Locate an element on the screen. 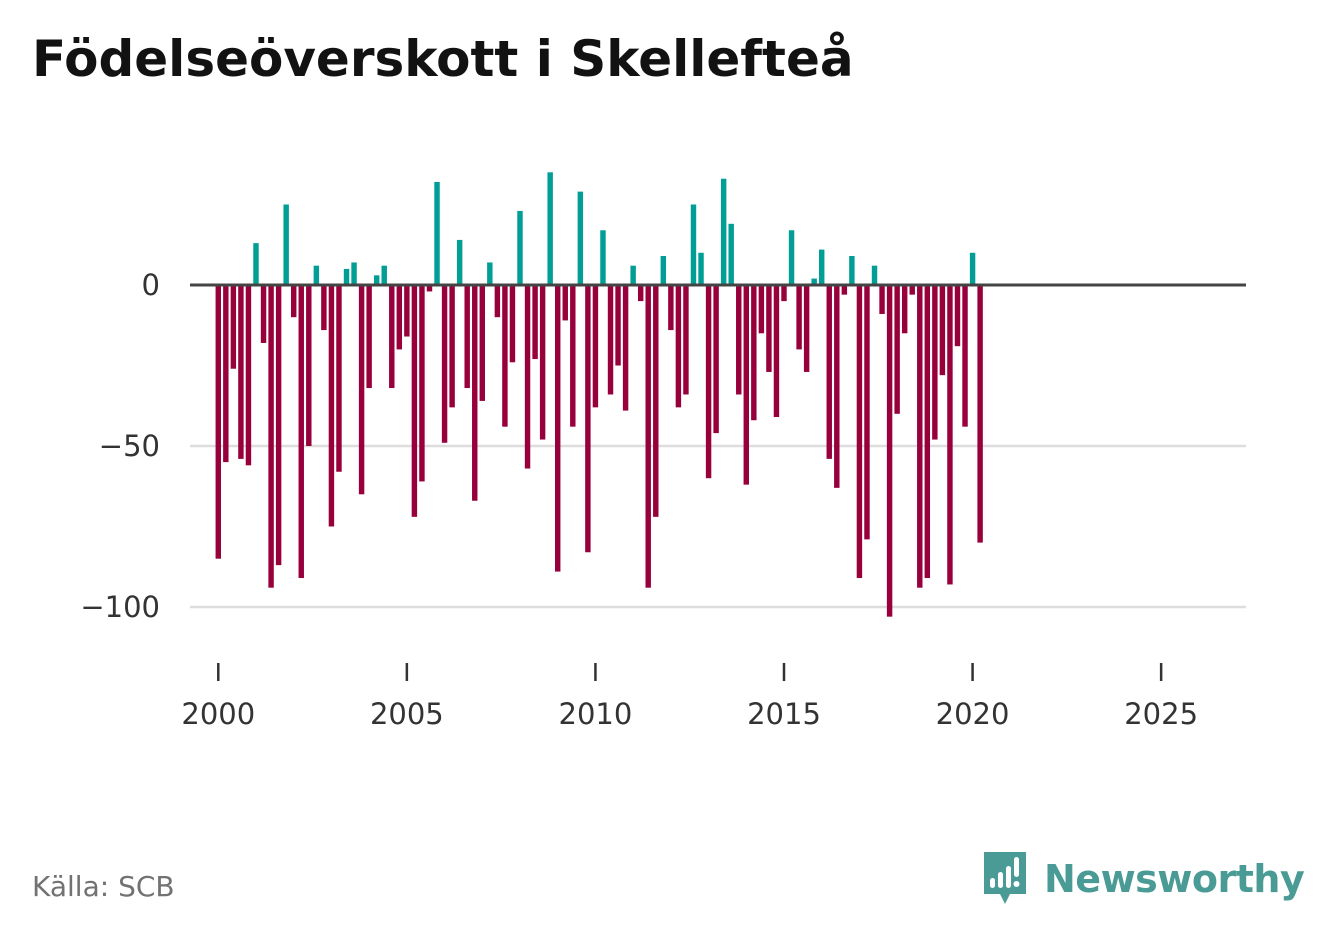 This screenshot has height=939, width=1322. source-note: Källa: SCB is located at coordinates (103, 886).